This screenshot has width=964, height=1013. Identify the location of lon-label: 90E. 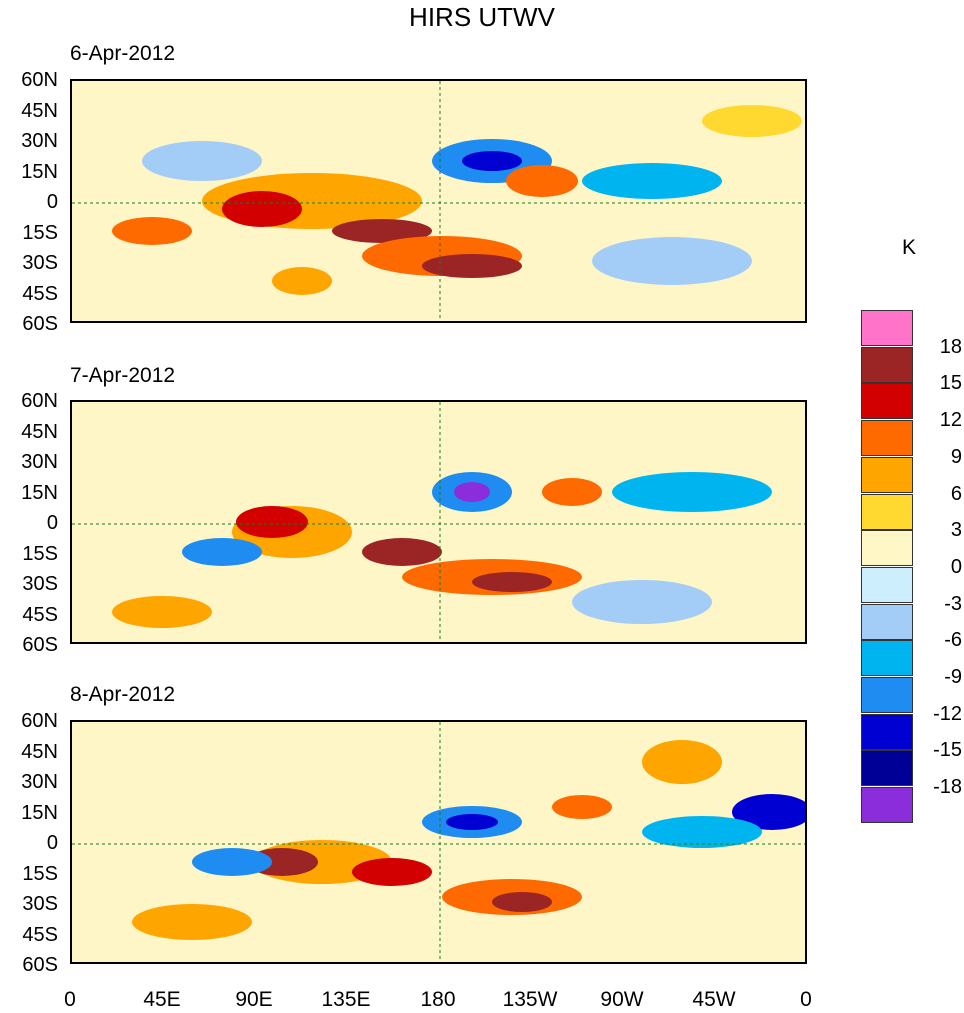
(254, 999).